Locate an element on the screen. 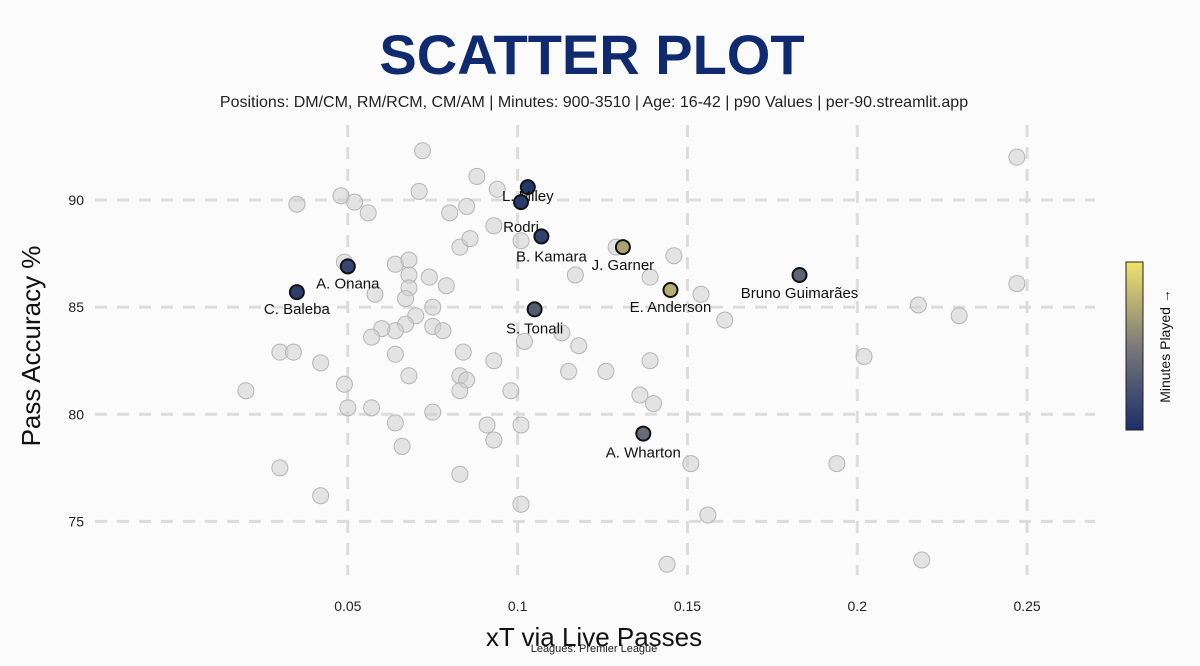 The height and width of the screenshot is (666, 1200). player-label: Rodri is located at coordinates (521, 227).